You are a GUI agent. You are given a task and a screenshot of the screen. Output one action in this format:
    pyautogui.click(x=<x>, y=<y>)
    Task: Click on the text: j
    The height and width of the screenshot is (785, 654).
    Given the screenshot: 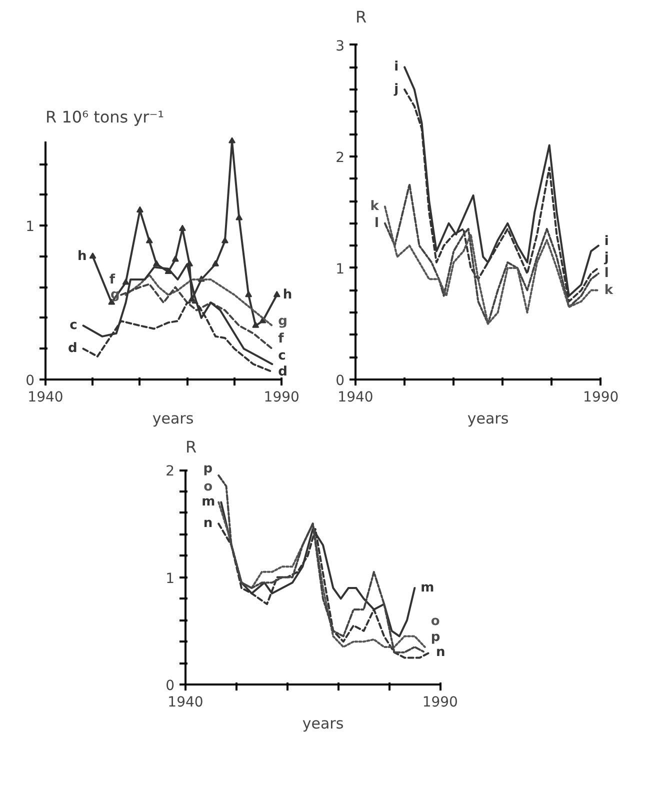 What is the action you would take?
    pyautogui.click(x=606, y=258)
    